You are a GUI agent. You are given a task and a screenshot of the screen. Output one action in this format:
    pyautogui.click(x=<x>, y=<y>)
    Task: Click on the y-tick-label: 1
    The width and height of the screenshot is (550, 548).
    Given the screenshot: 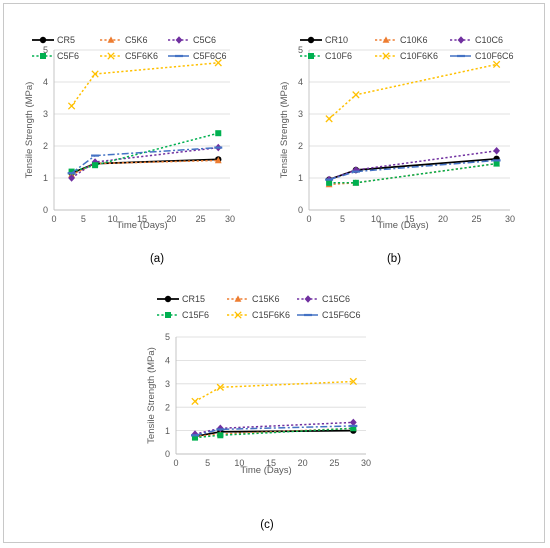 What is the action you would take?
    pyautogui.click(x=45, y=178)
    